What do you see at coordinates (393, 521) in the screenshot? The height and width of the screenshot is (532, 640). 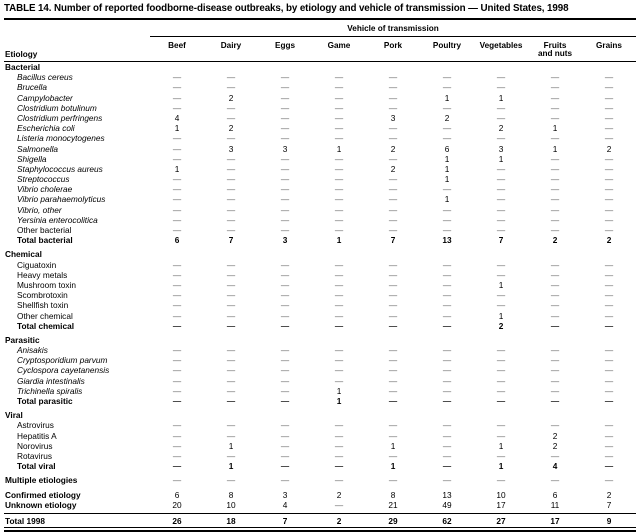 I see `row-values: 26 18 7 2 29 62 27 17 9` at bounding box center [393, 521].